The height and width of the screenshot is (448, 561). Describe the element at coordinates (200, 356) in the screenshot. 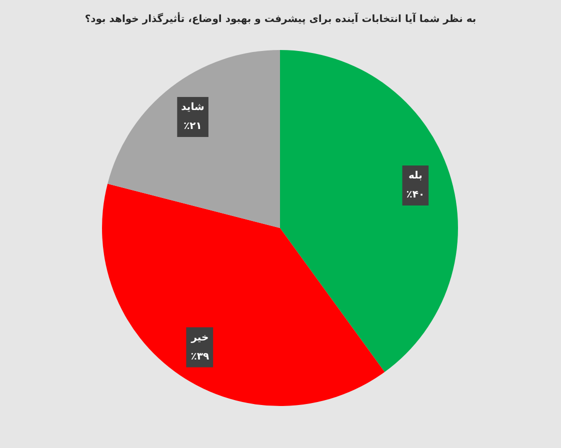

I see `data-label: ٪۳۹` at that location.